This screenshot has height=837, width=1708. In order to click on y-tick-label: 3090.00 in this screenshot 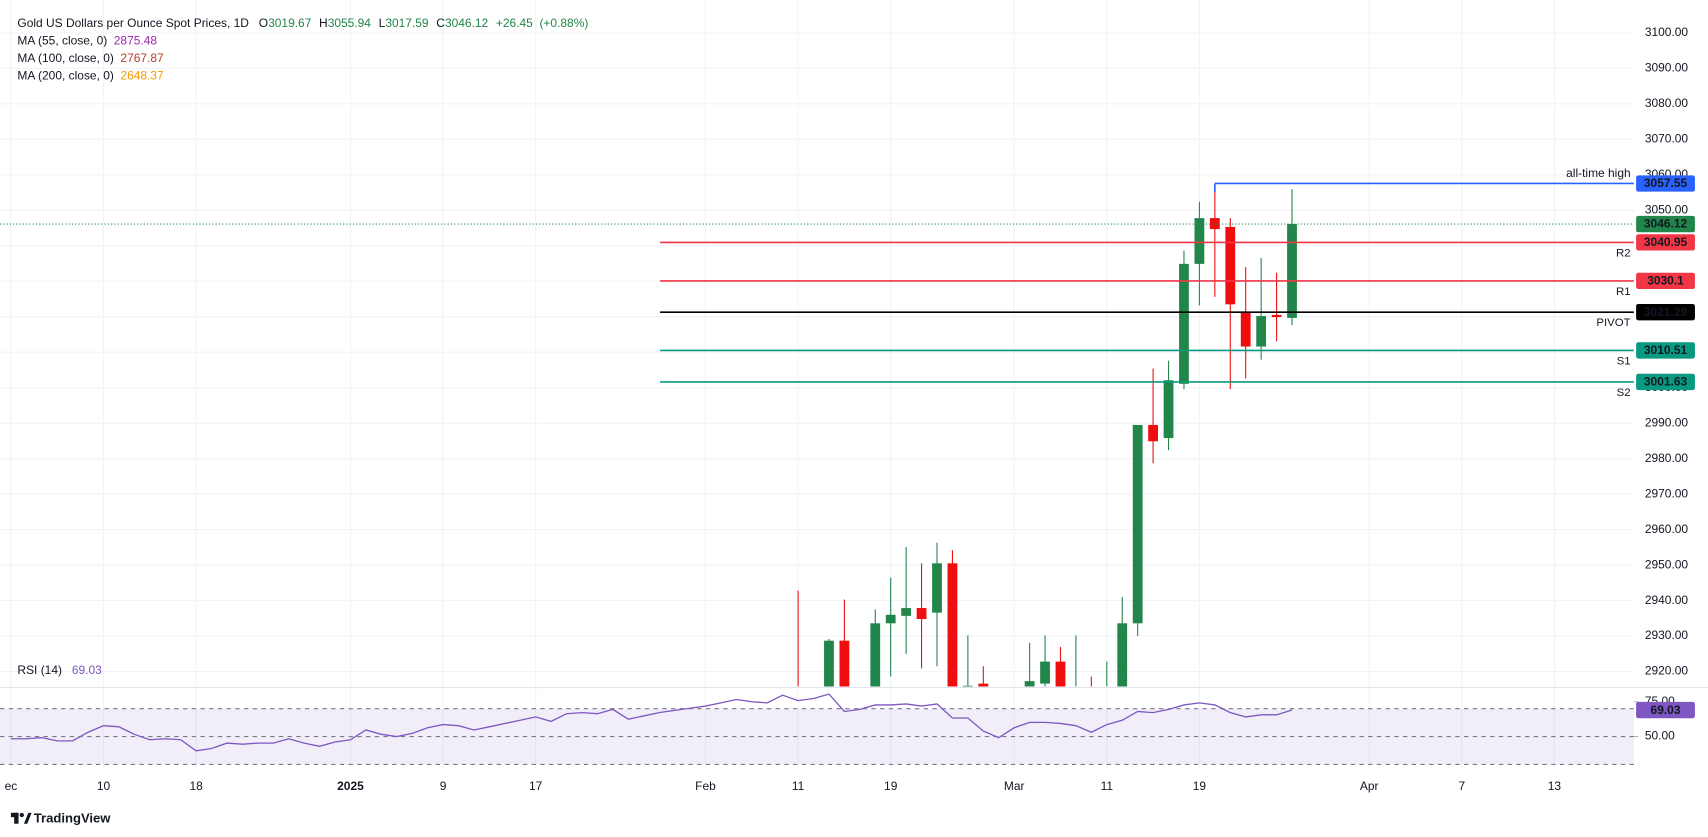, I will do `click(1667, 68)`.